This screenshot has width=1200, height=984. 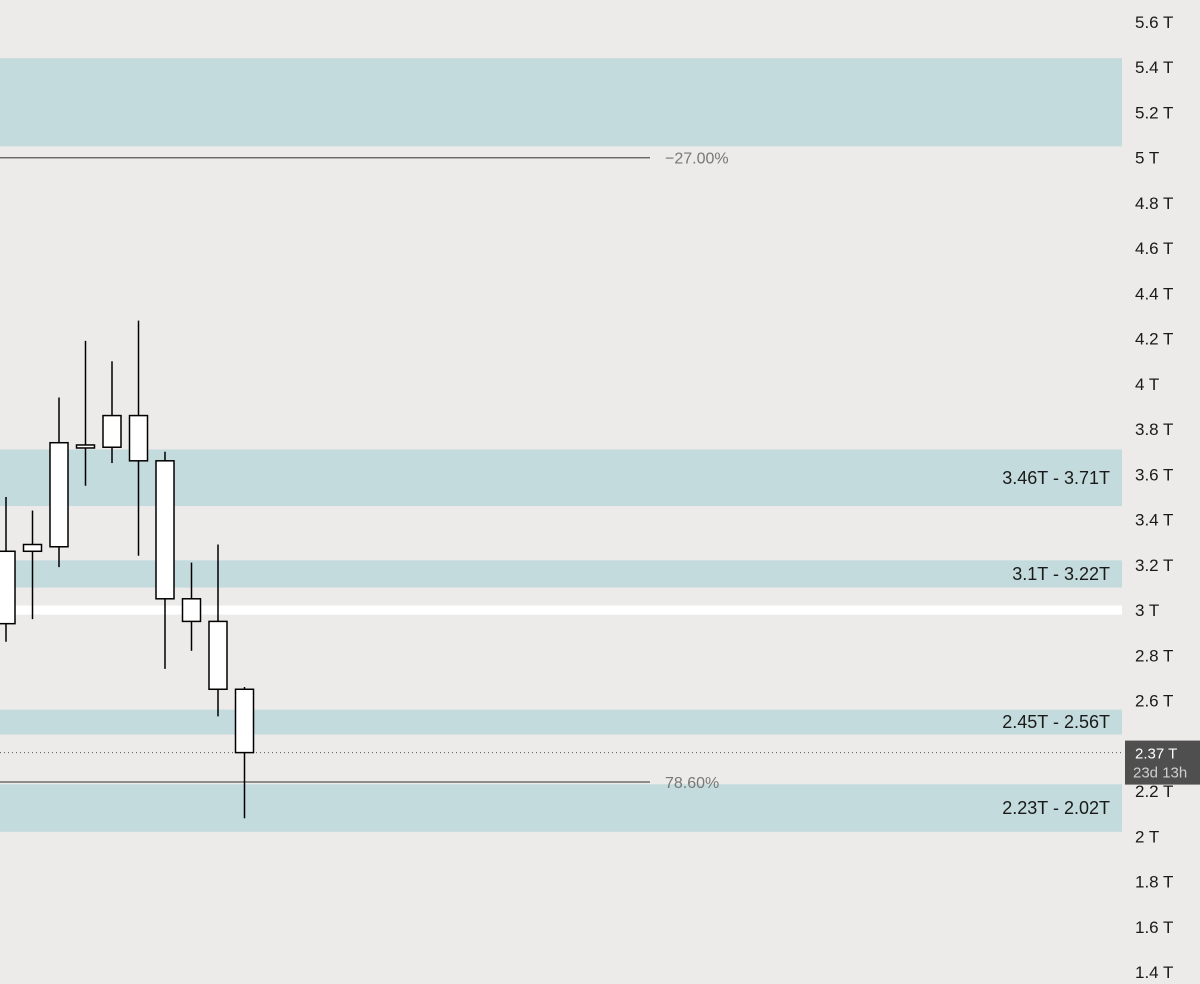 I want to click on axis-tick-label: 3.4 T, so click(x=1154, y=520).